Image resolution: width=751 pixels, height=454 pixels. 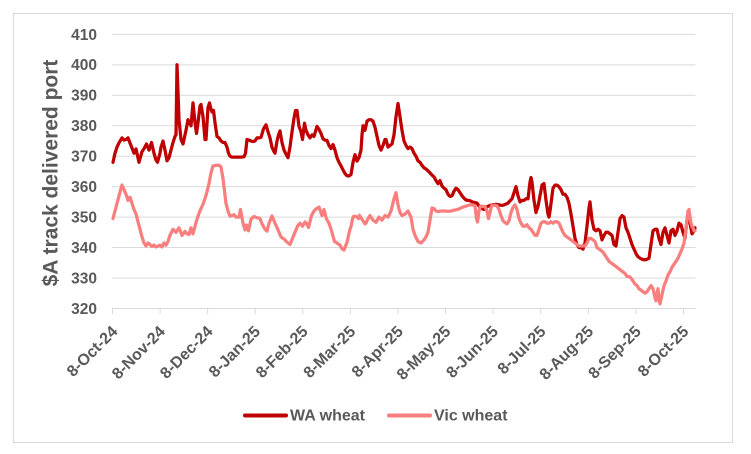 What do you see at coordinates (84, 278) in the screenshot?
I see `svg-text: 330` at bounding box center [84, 278].